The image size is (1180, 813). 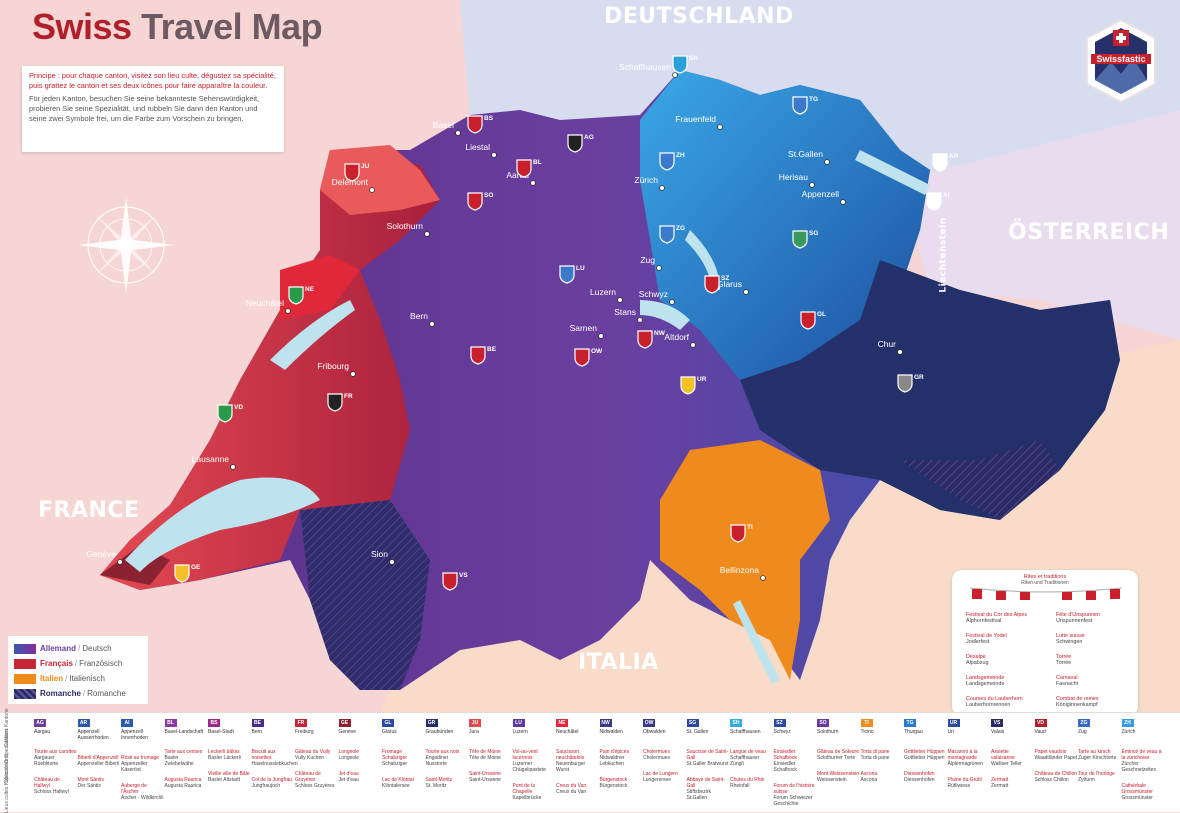 What do you see at coordinates (183, 752) in the screenshot?
I see `canton-specialty: Tarte aux cerises` at bounding box center [183, 752].